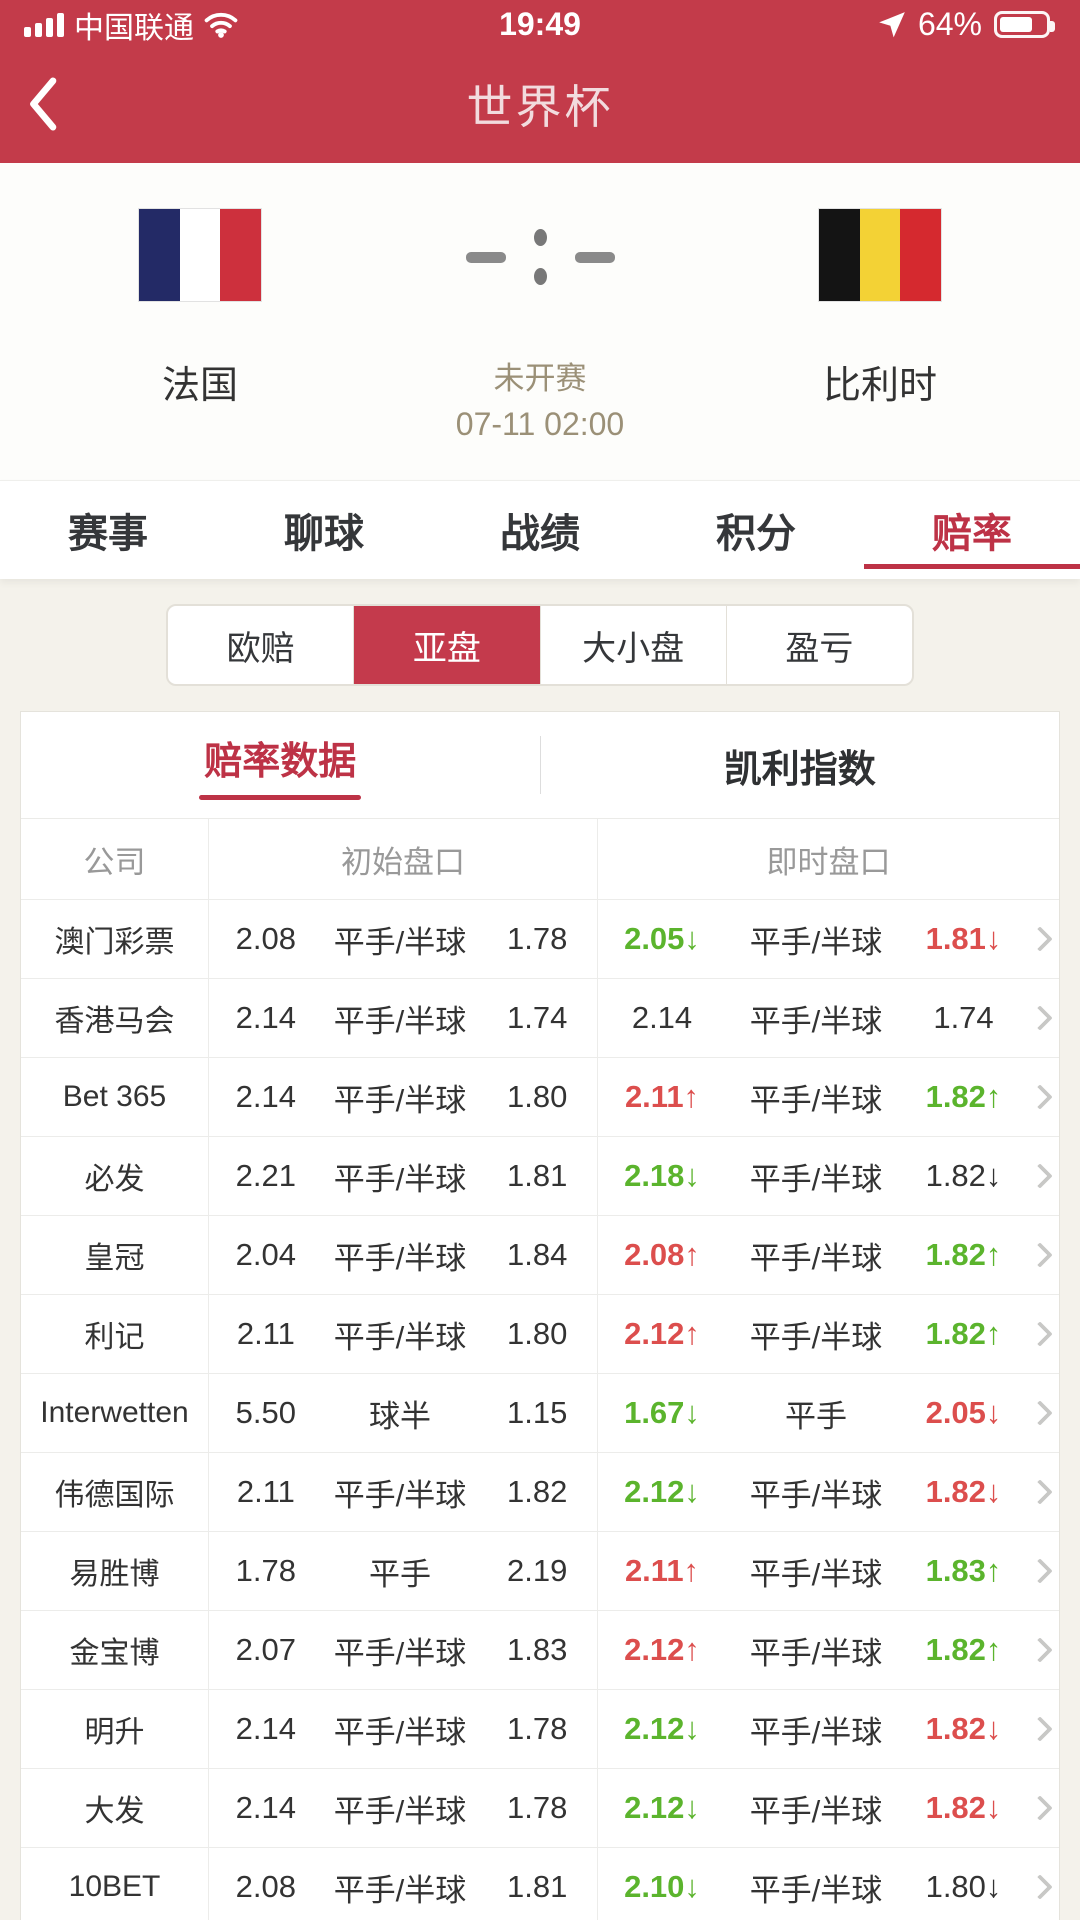 The width and height of the screenshot is (1080, 1920). I want to click on live-odds-cells: 2.12↑ 平手/半球 1.82↑, so click(828, 1334).